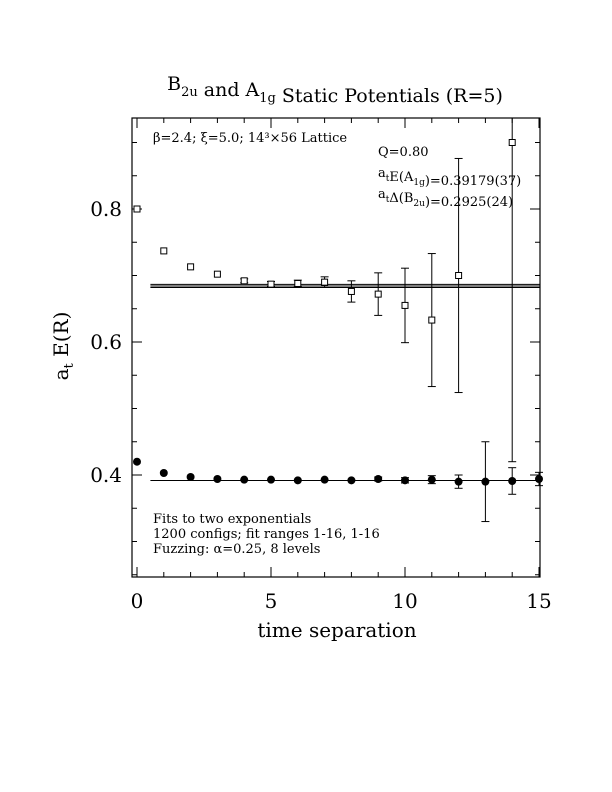 The image size is (612, 792). Describe the element at coordinates (271, 601) in the screenshot. I see `x-tick-label: 5` at that location.